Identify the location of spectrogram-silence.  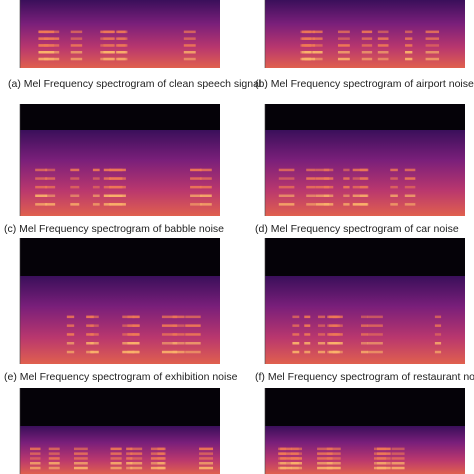
(365, 257).